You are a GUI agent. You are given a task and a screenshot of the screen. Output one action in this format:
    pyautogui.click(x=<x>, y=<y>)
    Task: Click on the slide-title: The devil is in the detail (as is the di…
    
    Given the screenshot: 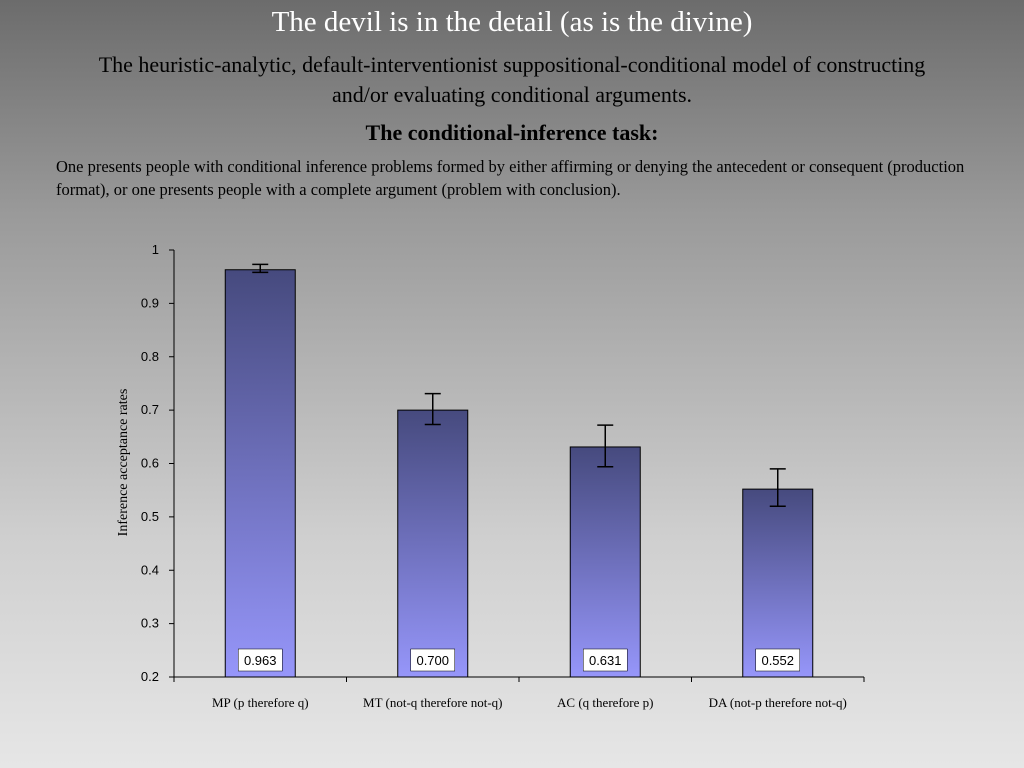 What is the action you would take?
    pyautogui.click(x=512, y=22)
    